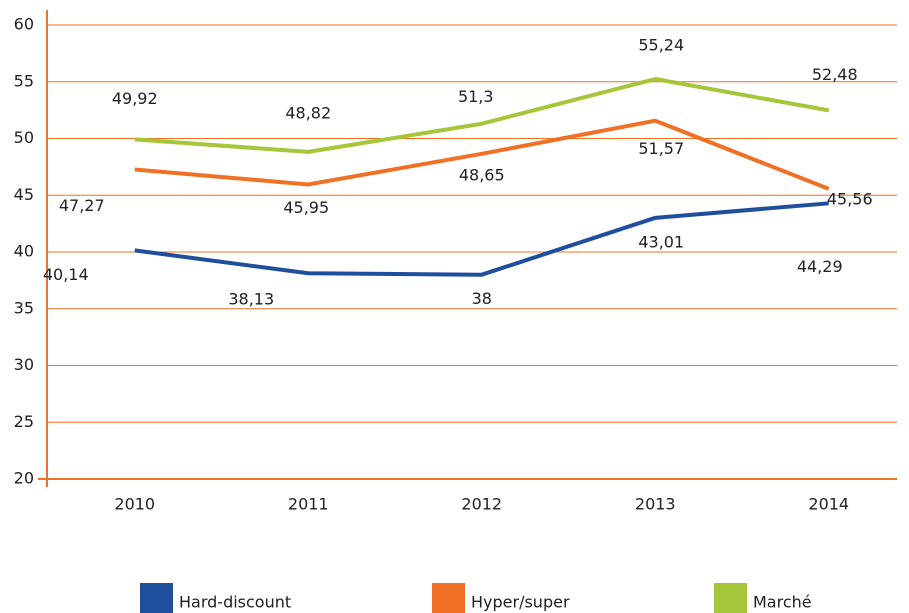 This screenshot has height=613, width=909. Describe the element at coordinates (476, 96) in the screenshot. I see `data-label: 51,3` at that location.